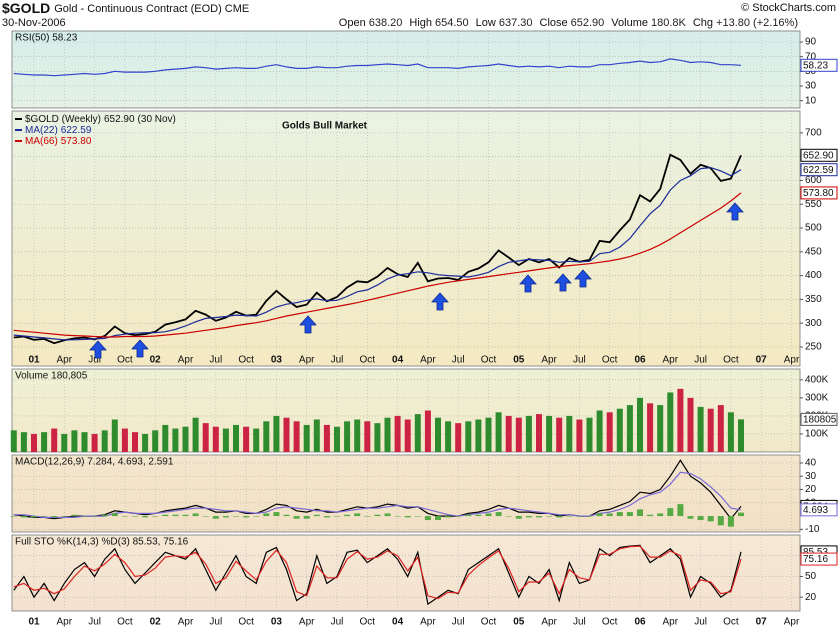  What do you see at coordinates (58, 130) in the screenshot?
I see `legend-entry: MA(22) 622.59` at bounding box center [58, 130].